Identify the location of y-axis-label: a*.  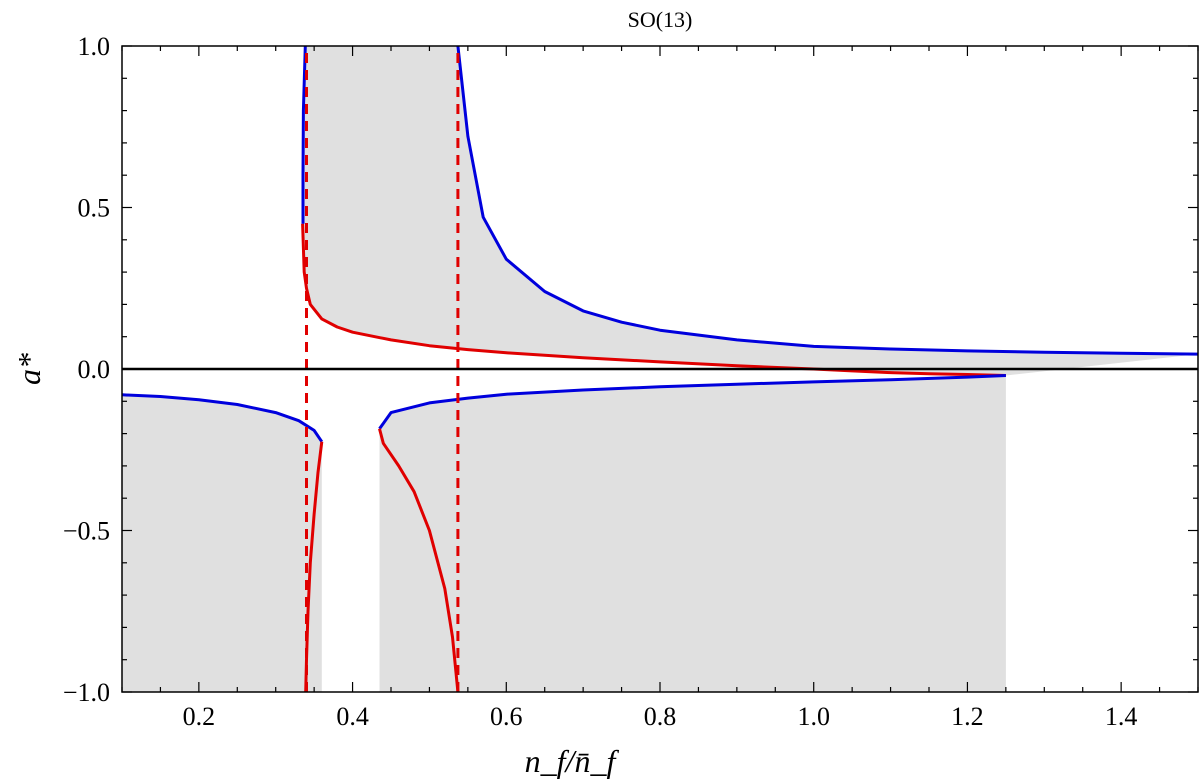
(29, 369).